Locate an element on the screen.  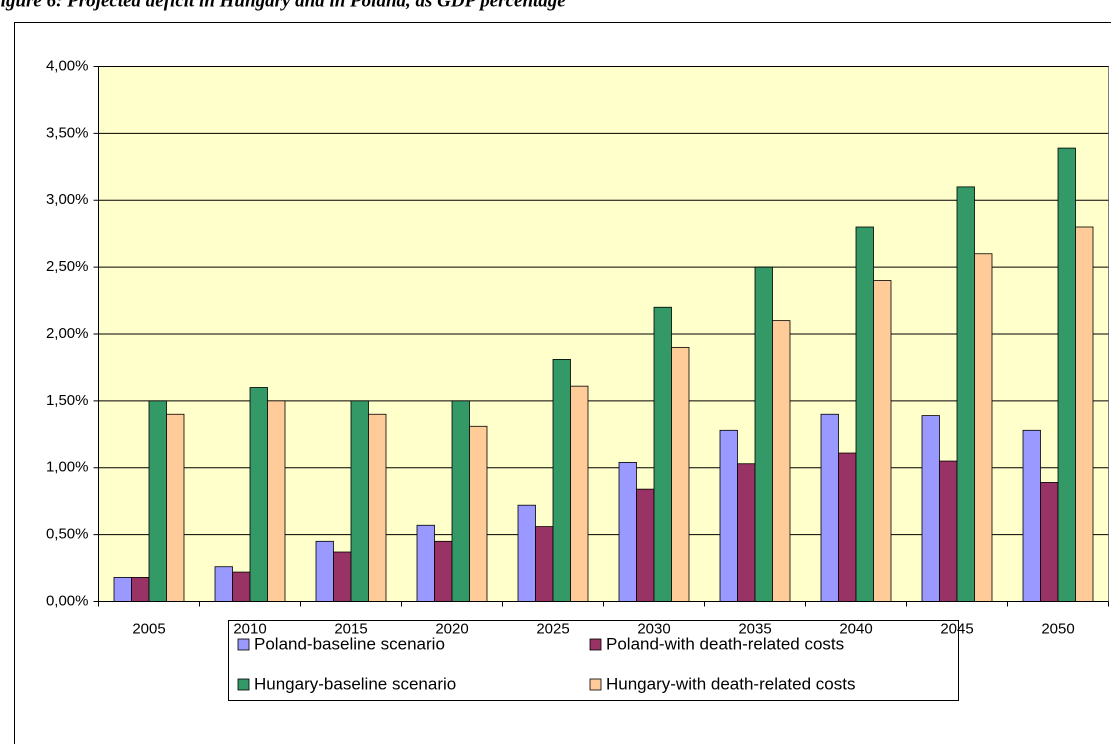
x-tick-label: 2030 is located at coordinates (653, 628).